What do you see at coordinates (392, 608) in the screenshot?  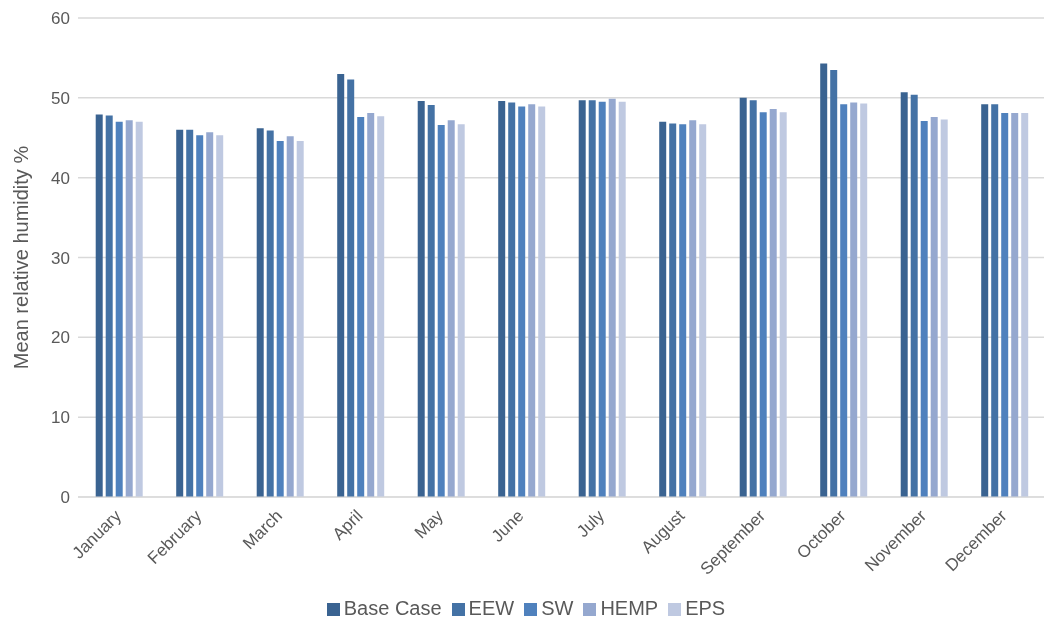 I see `legend-label: Base Case` at bounding box center [392, 608].